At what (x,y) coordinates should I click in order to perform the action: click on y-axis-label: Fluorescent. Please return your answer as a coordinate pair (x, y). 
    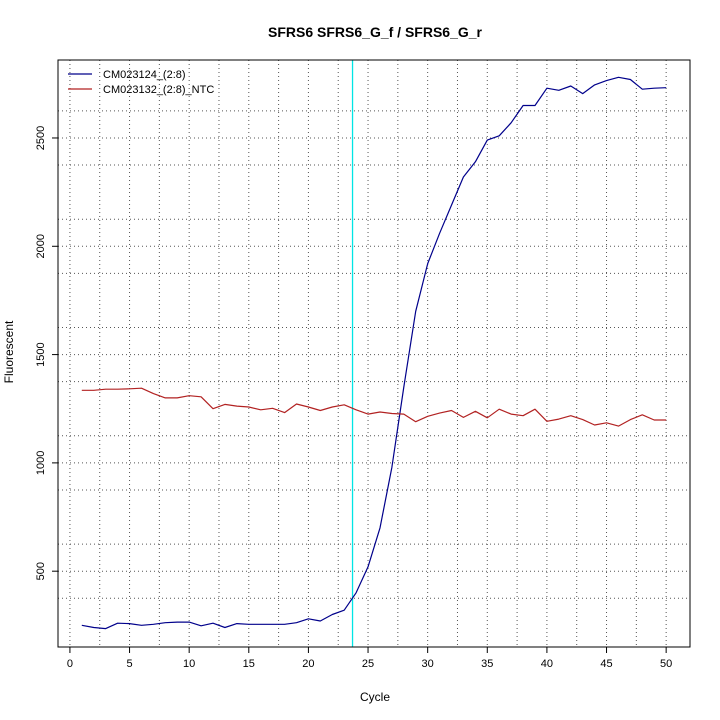
    Looking at the image, I should click on (9, 351).